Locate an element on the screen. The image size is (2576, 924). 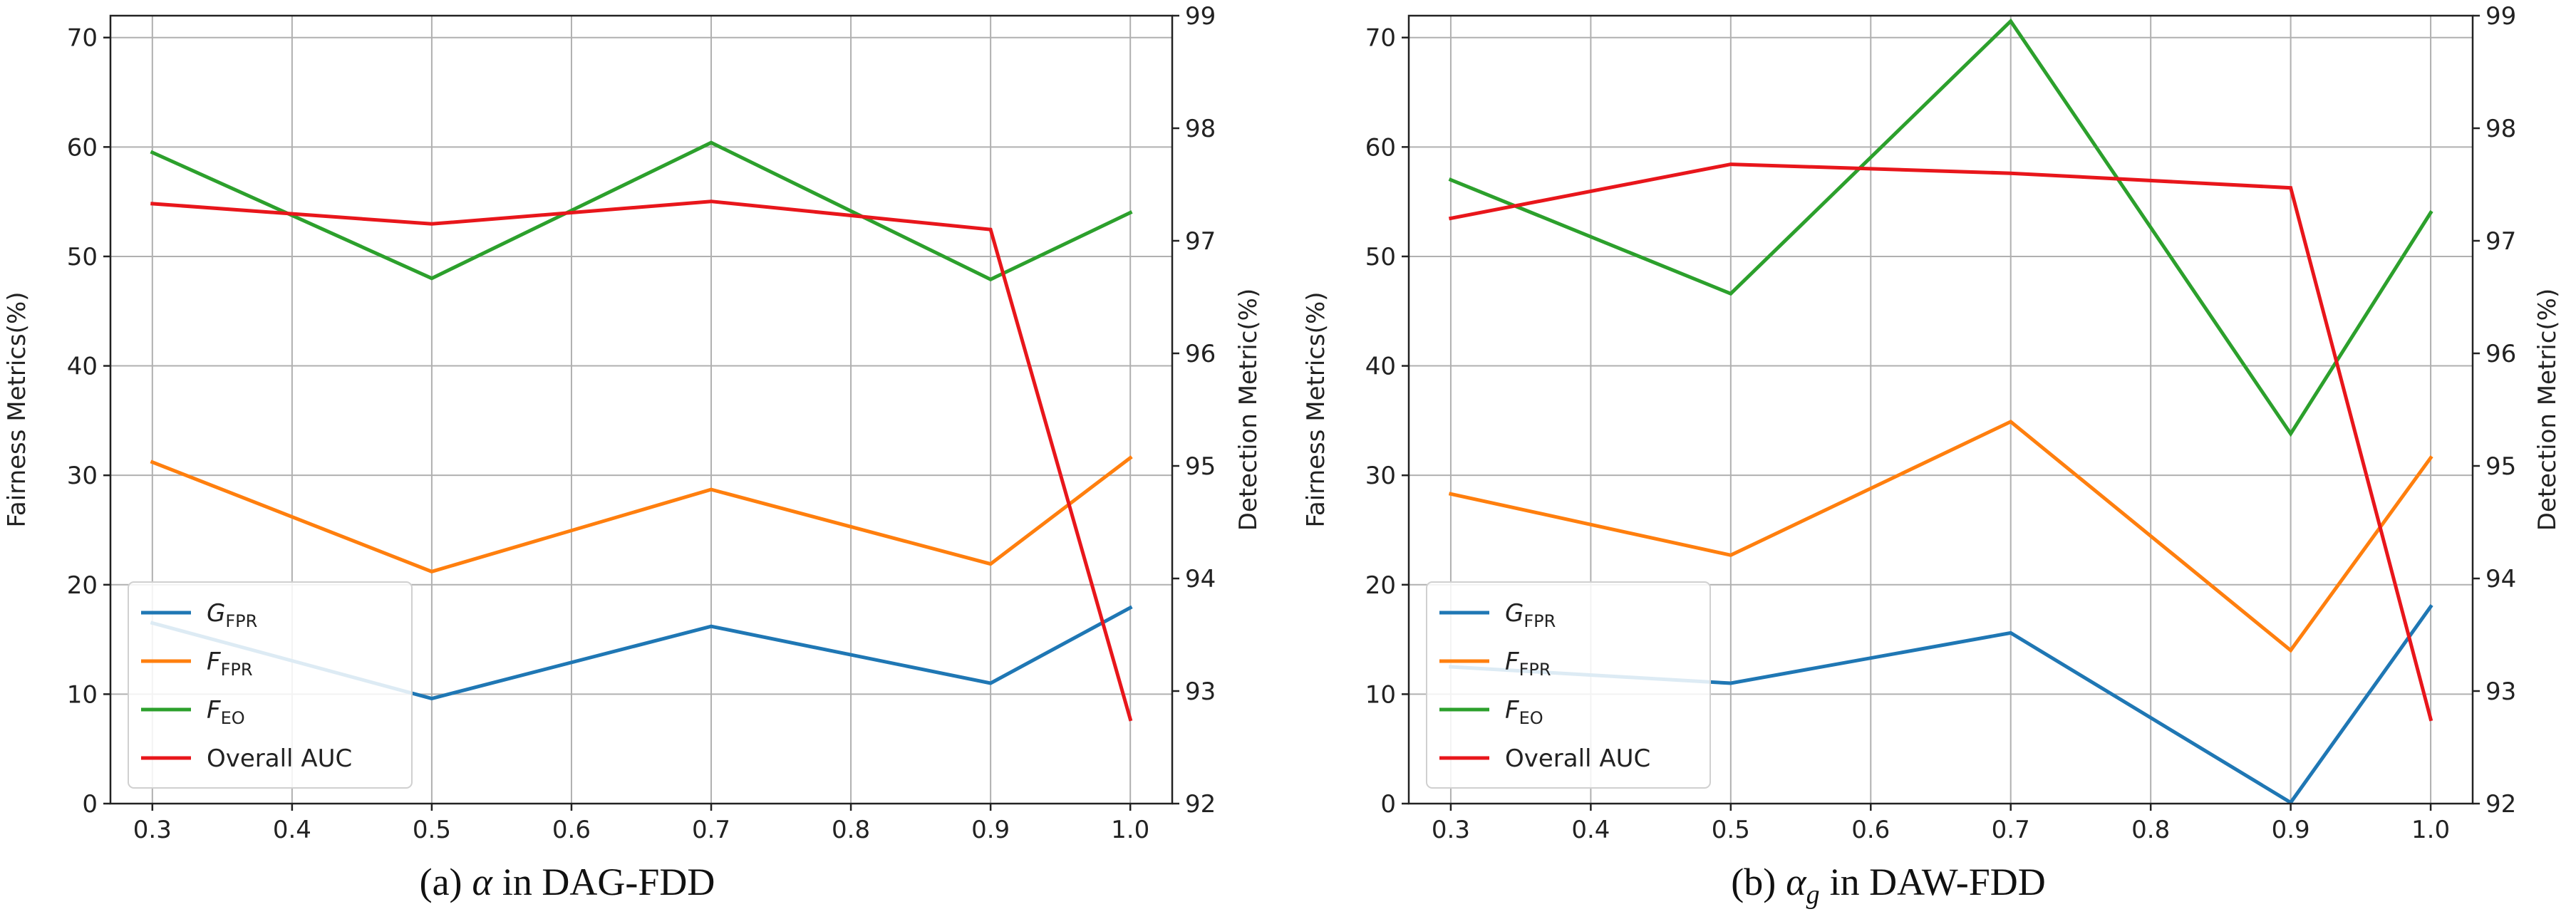
caption-prefix: (b) is located at coordinates (1753, 882).